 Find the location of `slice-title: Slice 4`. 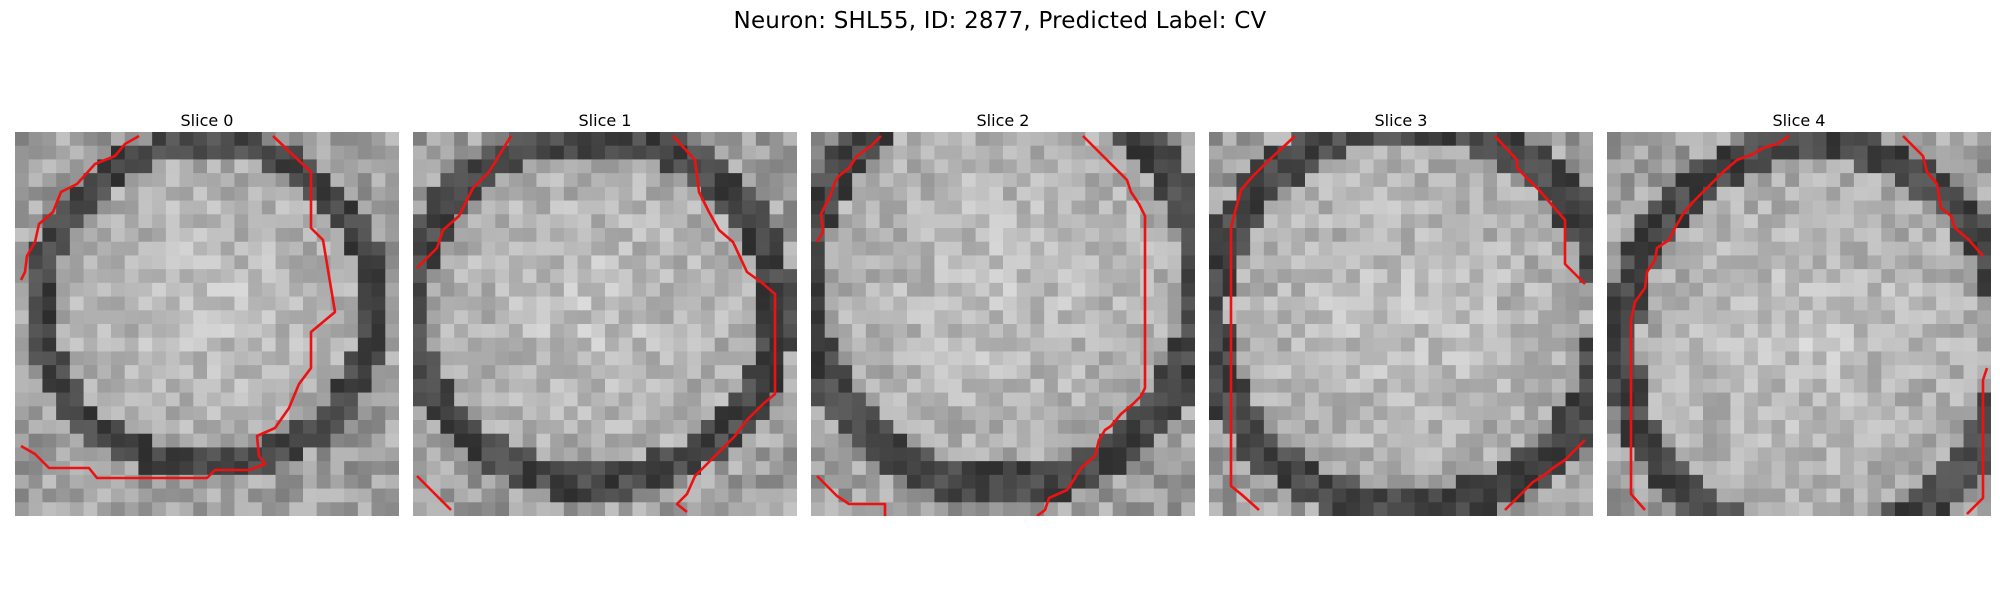

slice-title: Slice 4 is located at coordinates (1799, 120).